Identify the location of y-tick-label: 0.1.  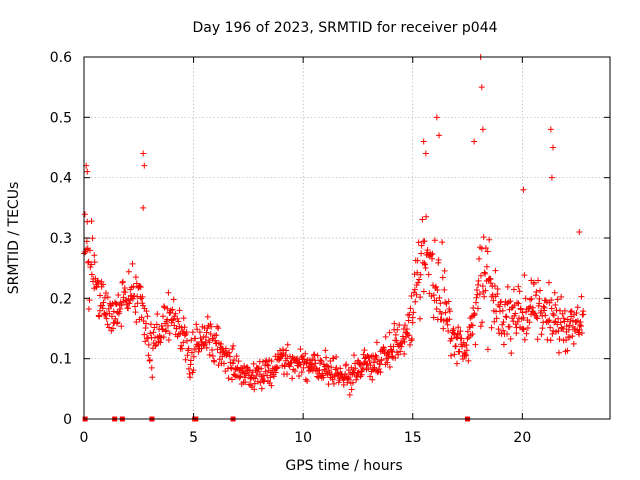
(61, 360).